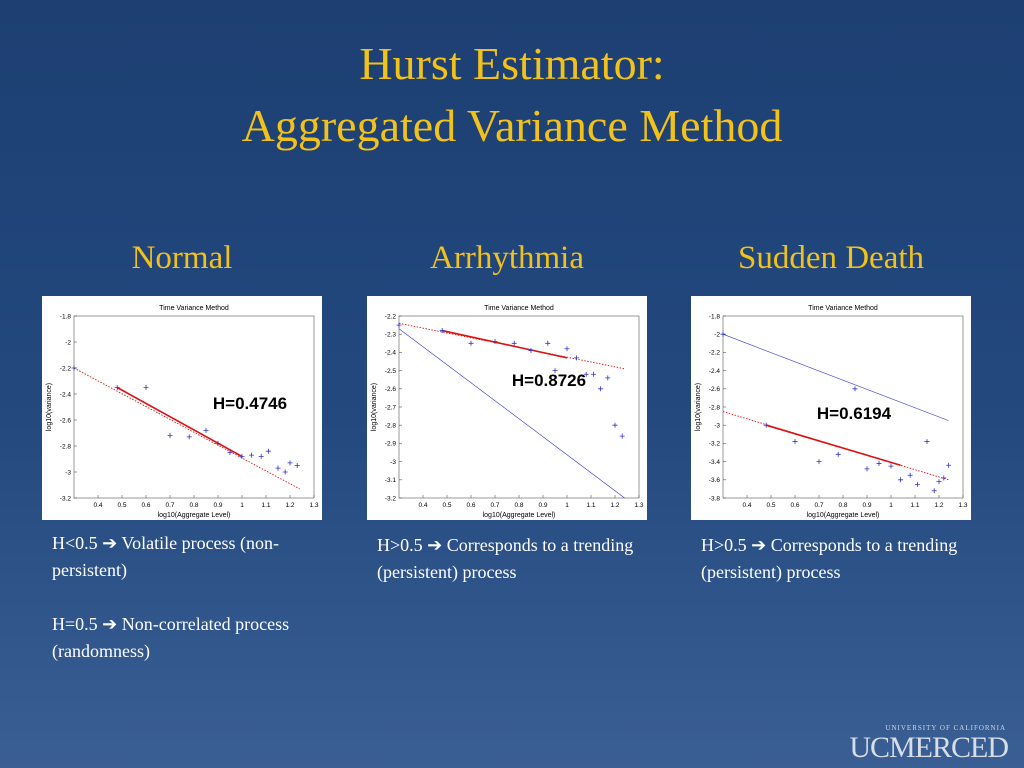  I want to click on annotation: H=0.4746, so click(250, 403).